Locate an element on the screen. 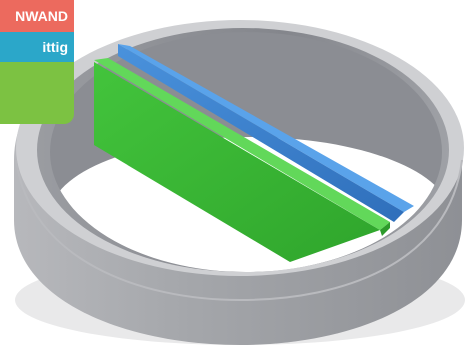 This screenshot has height=353, width=465. badge-middle-label-block: ittig is located at coordinates (37, 47).